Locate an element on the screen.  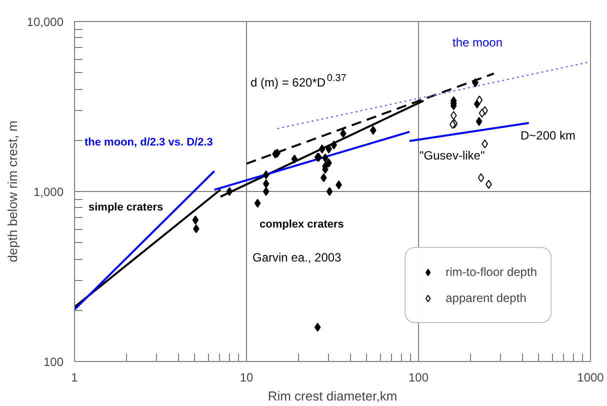
annotation: Garvin ea., 2003 is located at coordinates (297, 257).